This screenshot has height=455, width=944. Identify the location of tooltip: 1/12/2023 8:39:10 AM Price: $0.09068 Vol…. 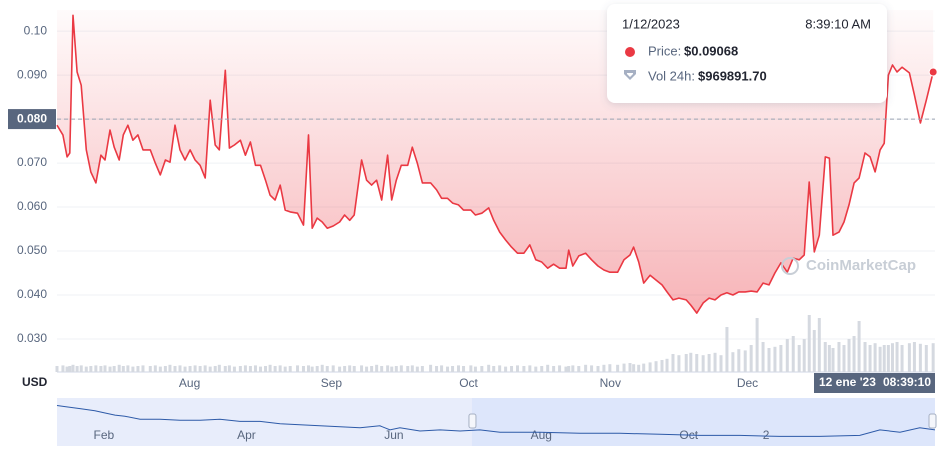
(747, 53).